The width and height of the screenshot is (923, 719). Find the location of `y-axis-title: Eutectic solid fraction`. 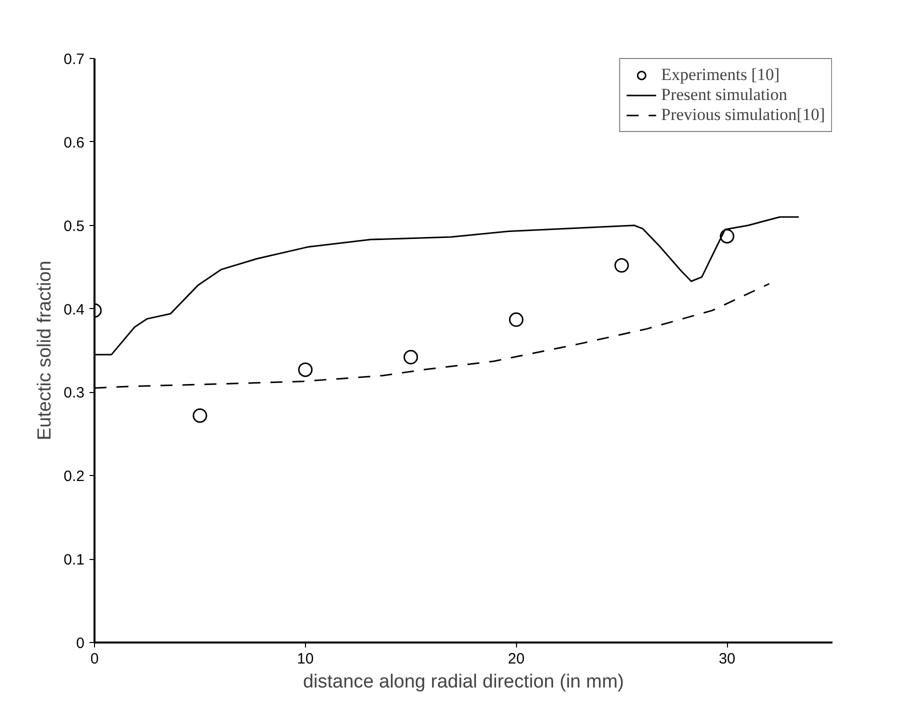

y-axis-title: Eutectic solid fraction is located at coordinates (45, 350).